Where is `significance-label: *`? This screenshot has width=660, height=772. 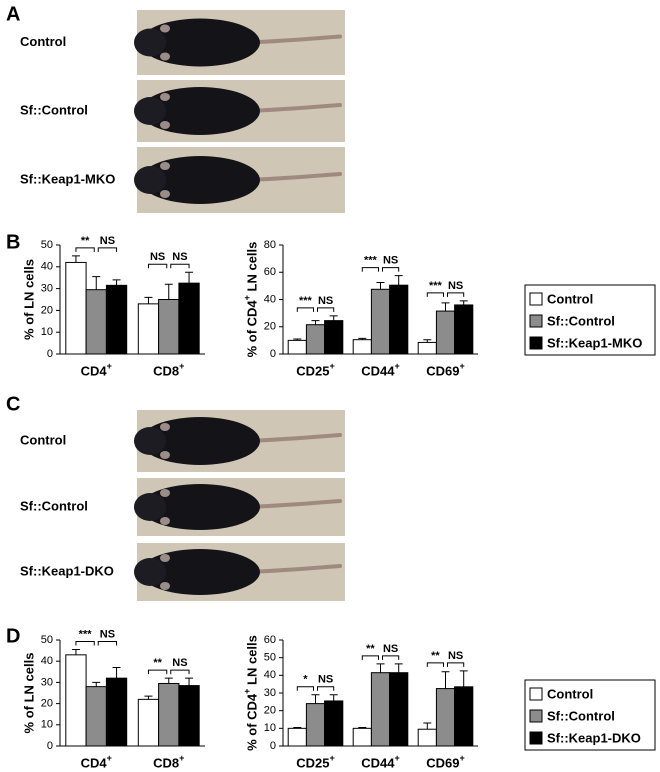 significance-label: * is located at coordinates (305, 680).